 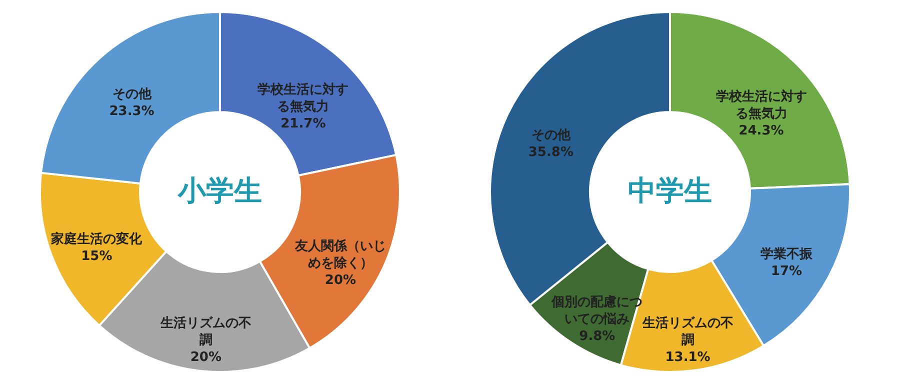 I want to click on text: 中学生, so click(x=670, y=190).